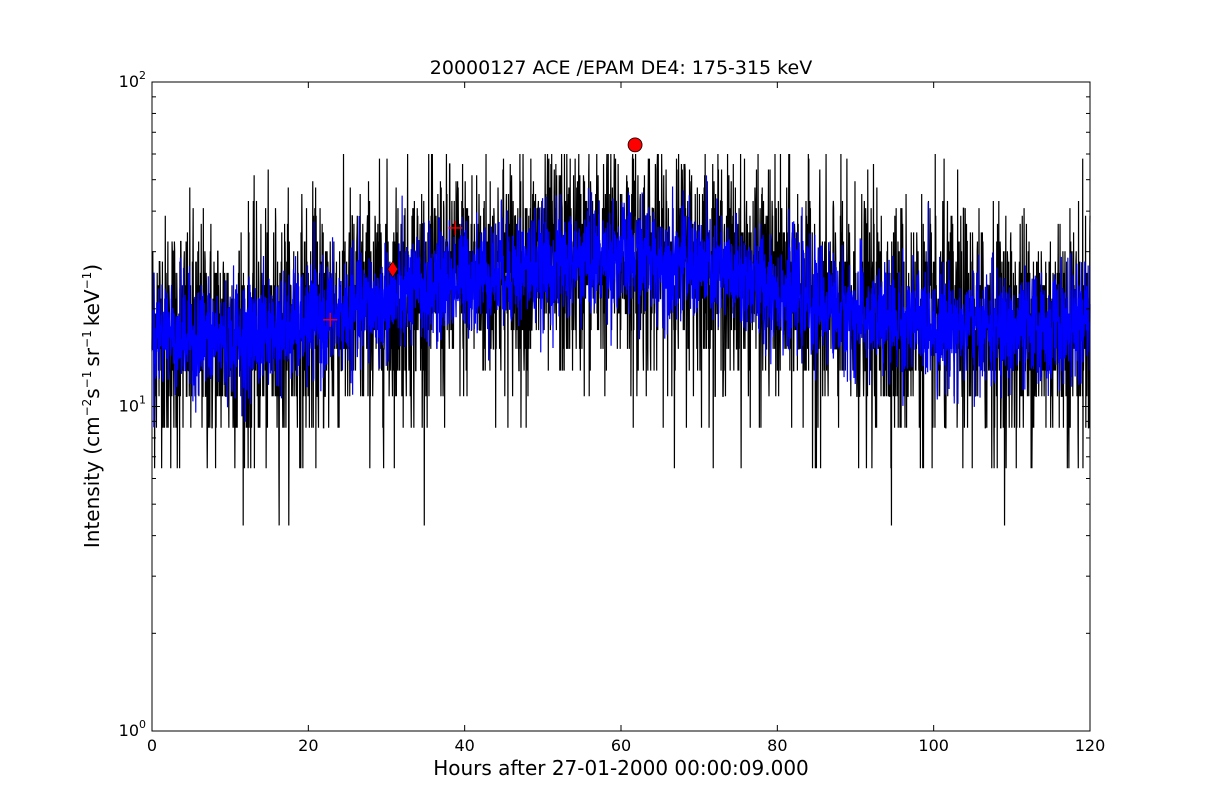  What do you see at coordinates (87, 380) in the screenshot?
I see `y-label-sup2: −1` at bounding box center [87, 380].